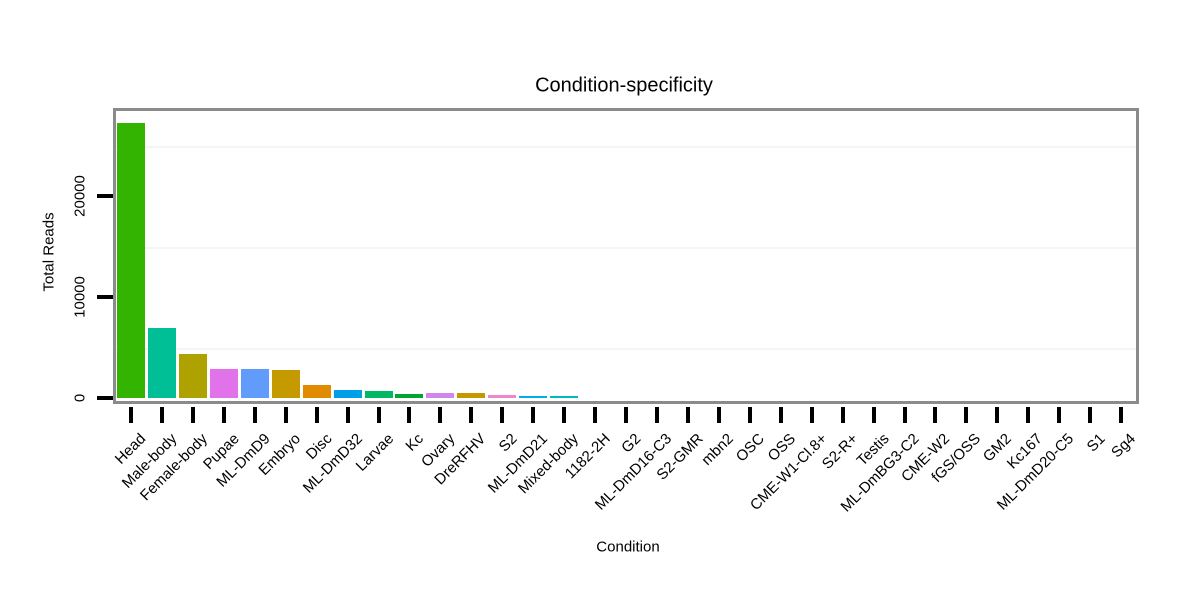  I want to click on x-tick-label: mbn2, so click(718, 449).